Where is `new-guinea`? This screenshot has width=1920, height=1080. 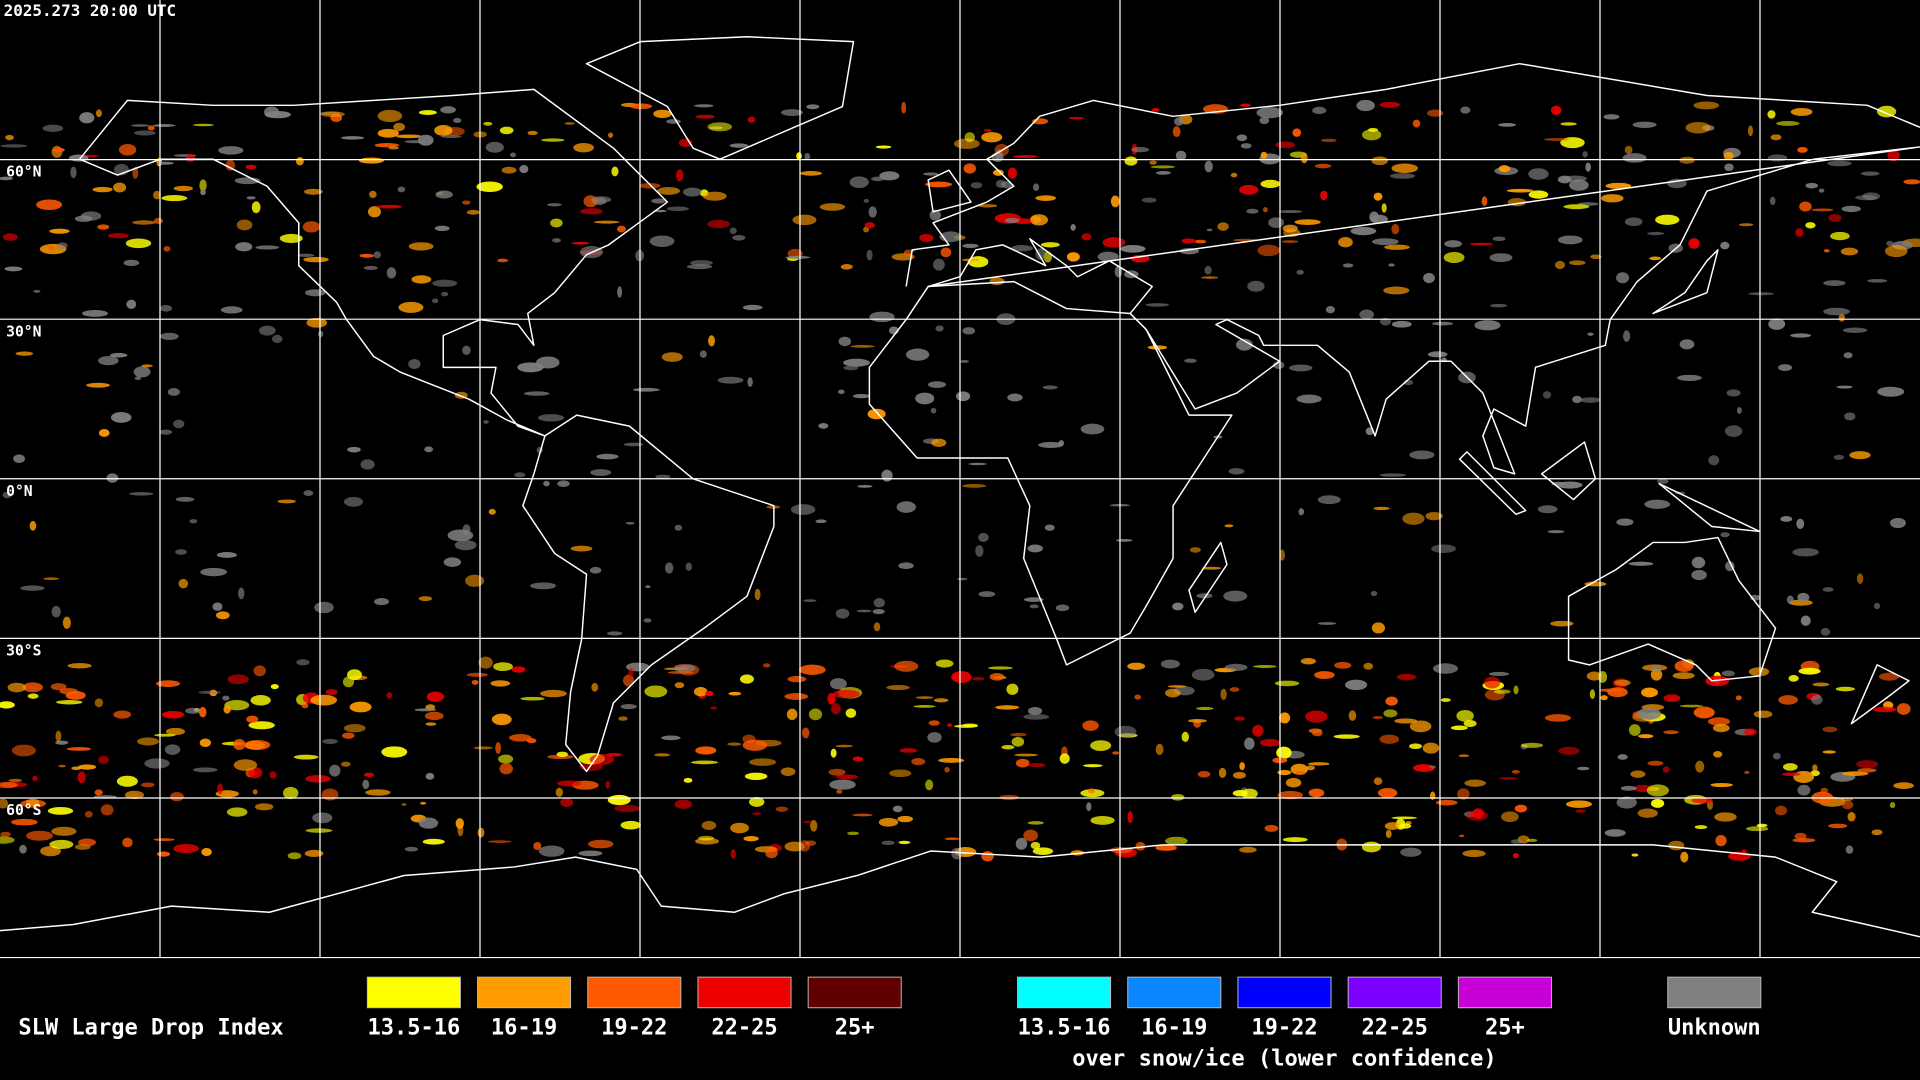 new-guinea is located at coordinates (1709, 507).